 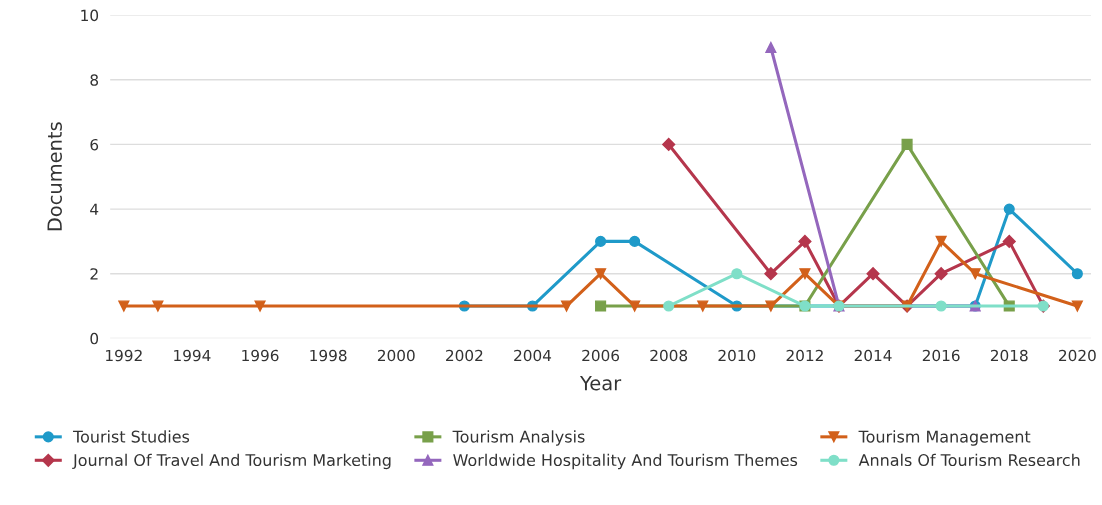 What do you see at coordinates (260, 355) in the screenshot?
I see `x-tick-label: 1996` at bounding box center [260, 355].